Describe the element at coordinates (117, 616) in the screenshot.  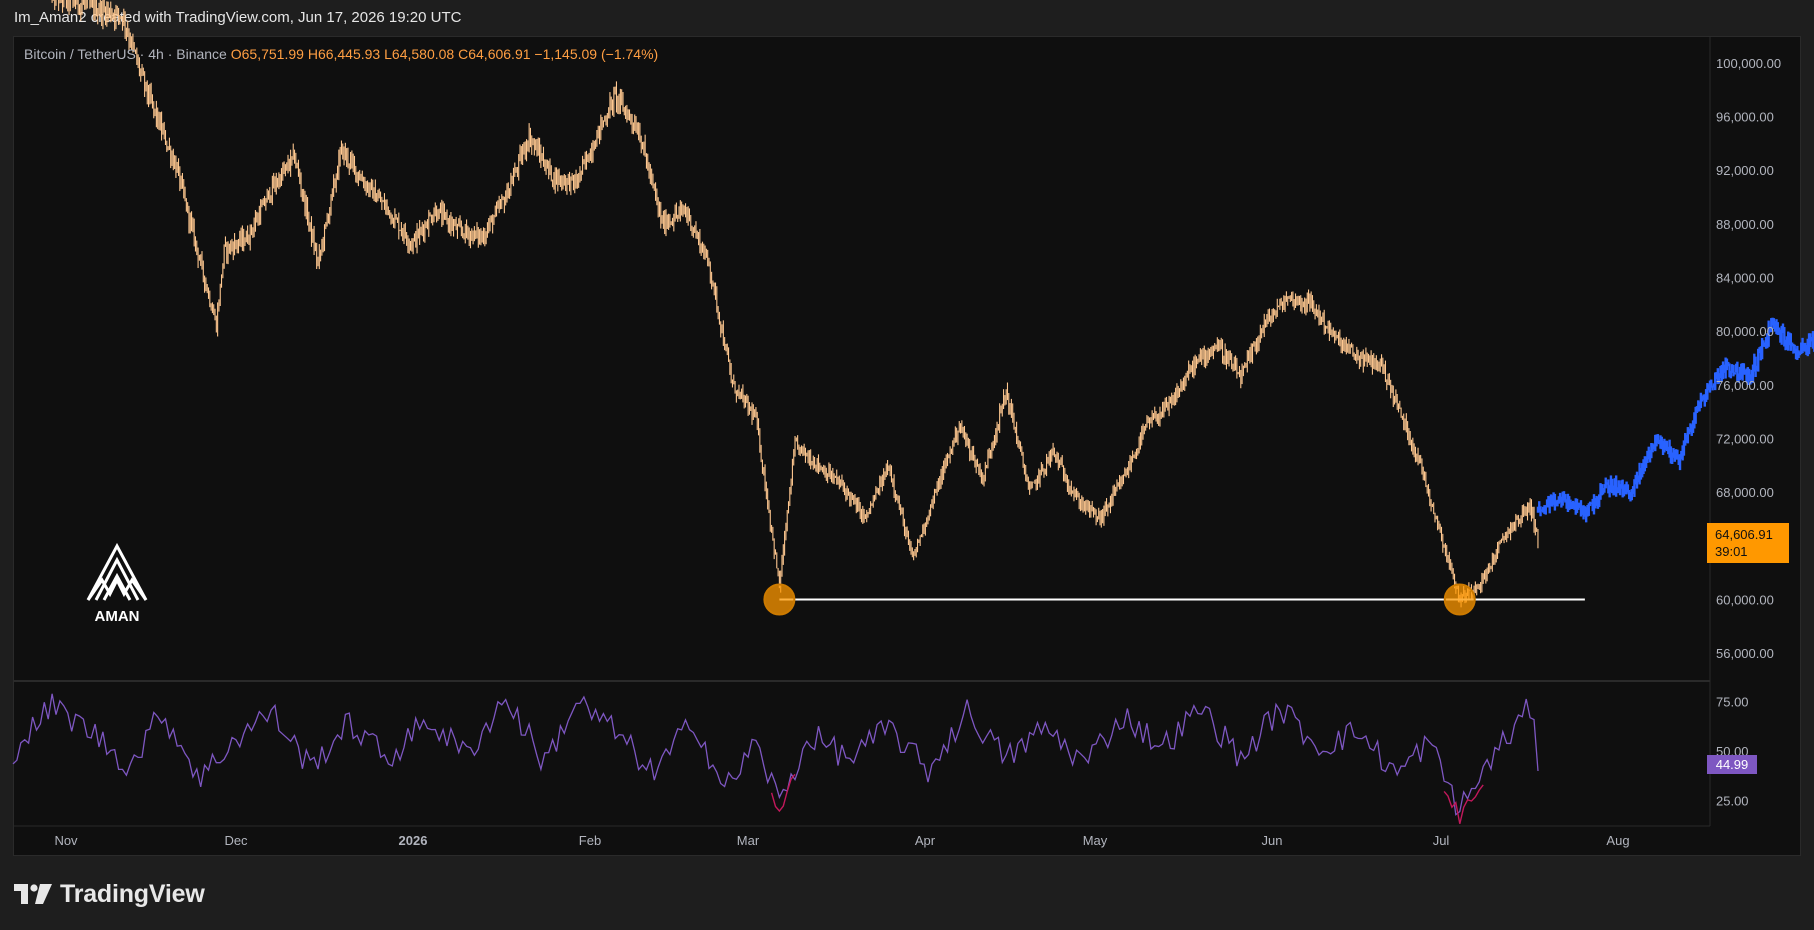
I see `logo-text: AMAN` at that location.